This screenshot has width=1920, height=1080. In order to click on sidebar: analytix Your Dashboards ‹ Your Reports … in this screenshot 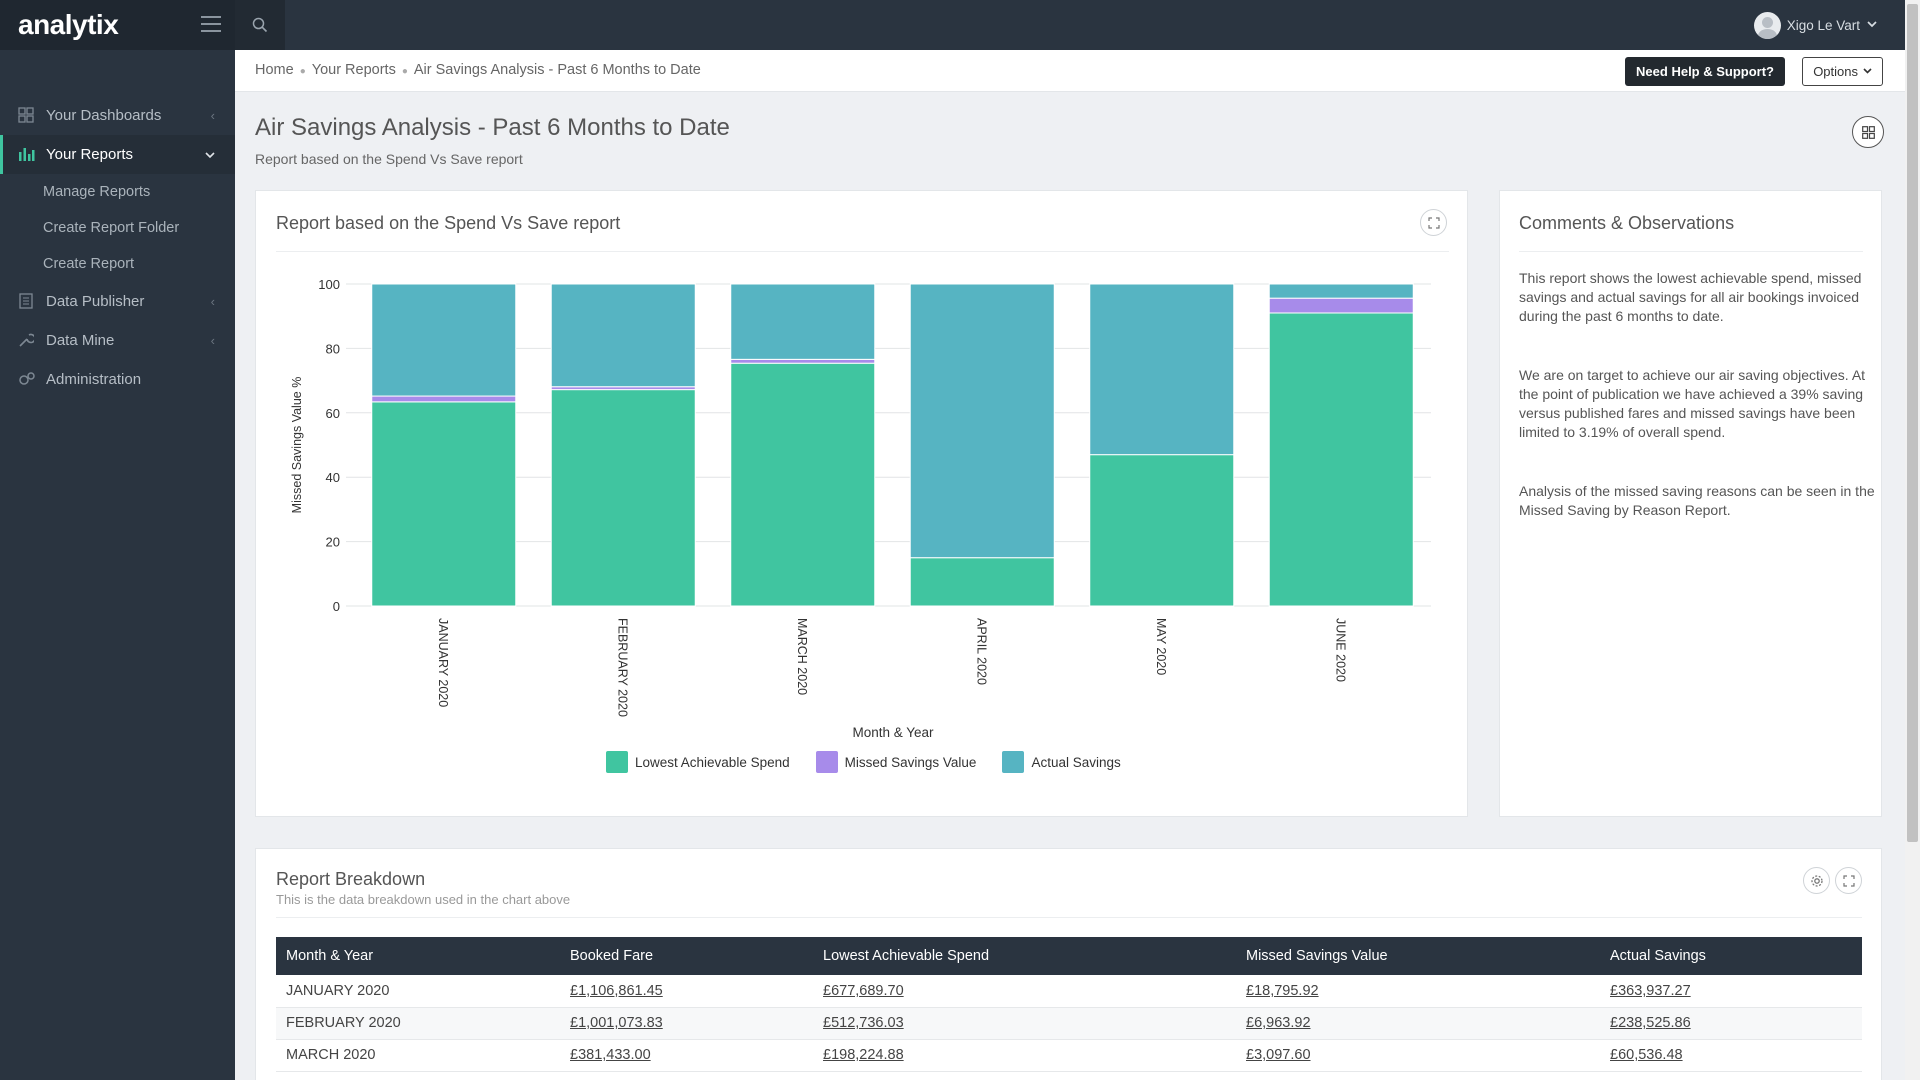, I will do `click(117, 540)`.